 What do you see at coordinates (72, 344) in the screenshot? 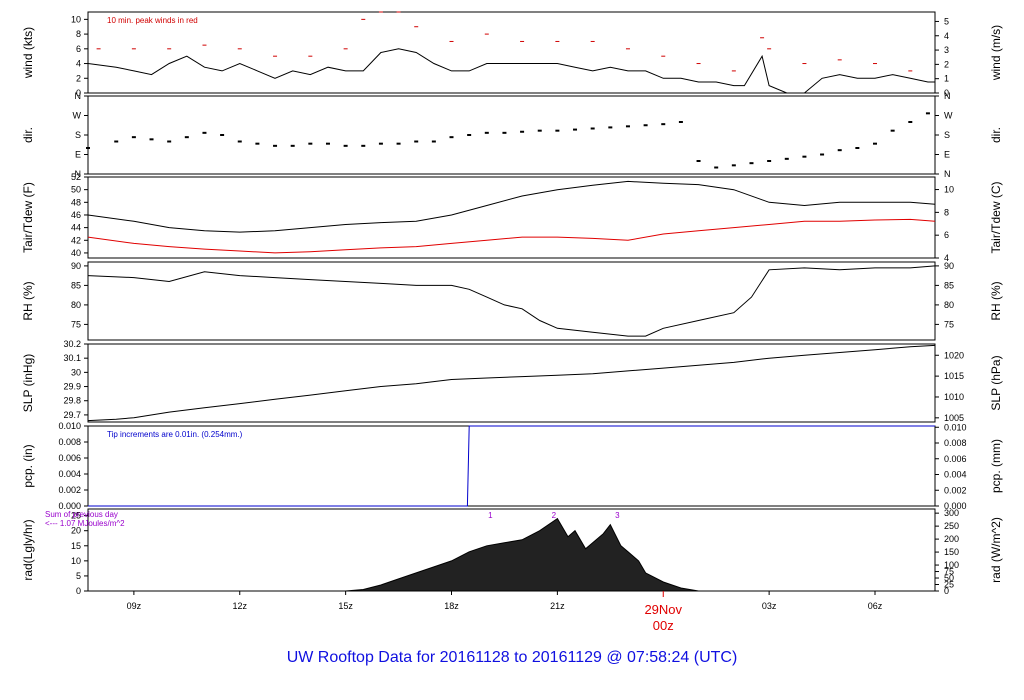
I see `slp-ytick-label: 30.2` at bounding box center [72, 344].